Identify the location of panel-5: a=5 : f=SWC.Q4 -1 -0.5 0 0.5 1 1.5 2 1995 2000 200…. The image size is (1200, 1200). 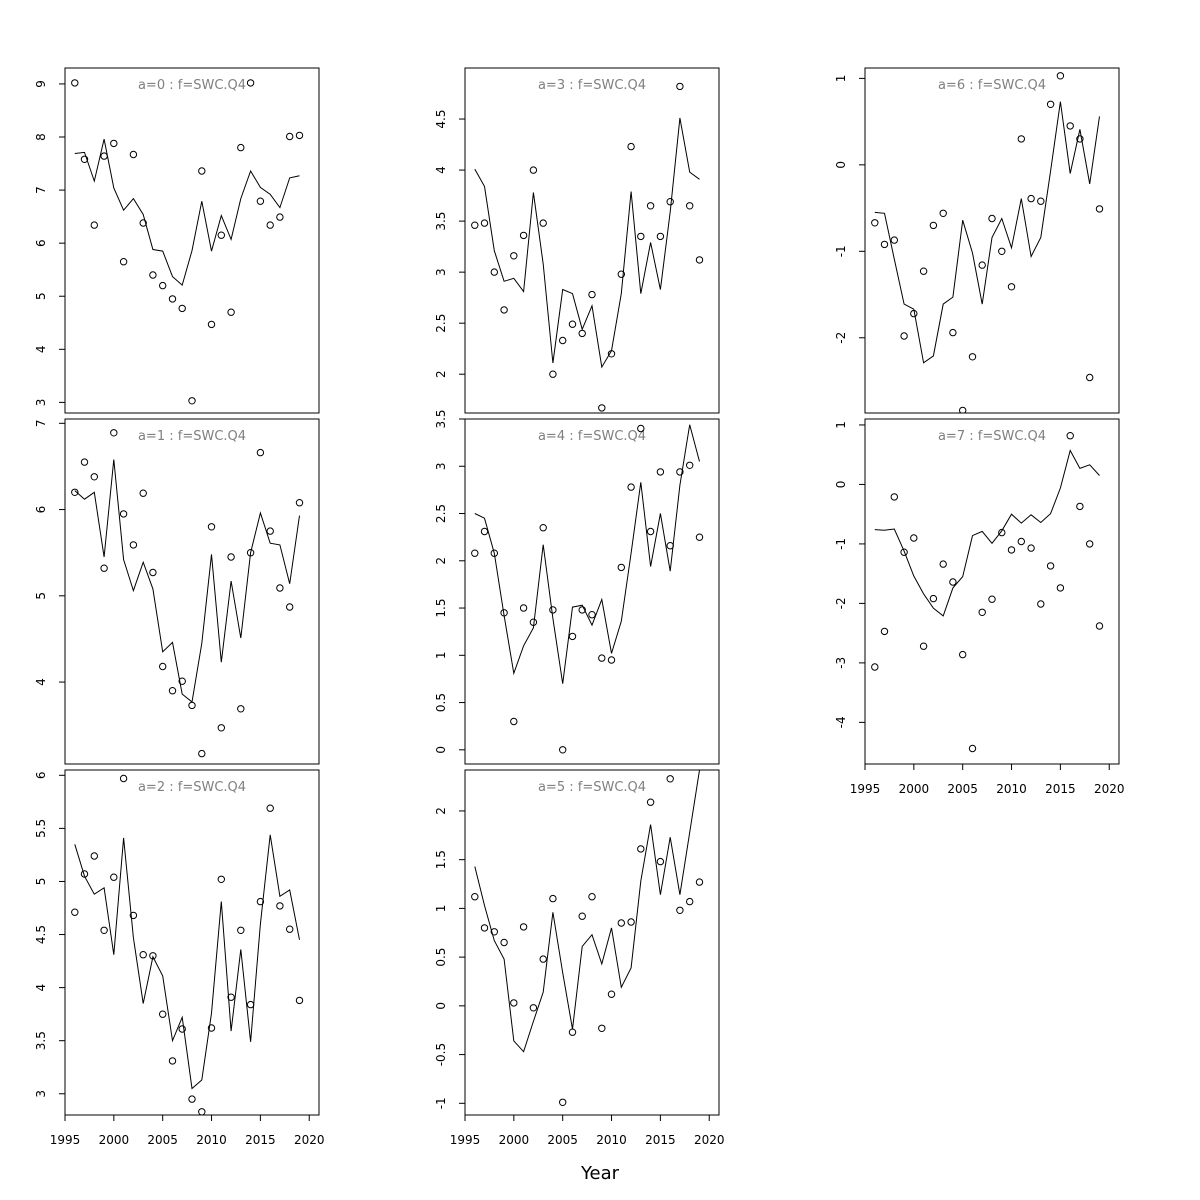
(579, 958).